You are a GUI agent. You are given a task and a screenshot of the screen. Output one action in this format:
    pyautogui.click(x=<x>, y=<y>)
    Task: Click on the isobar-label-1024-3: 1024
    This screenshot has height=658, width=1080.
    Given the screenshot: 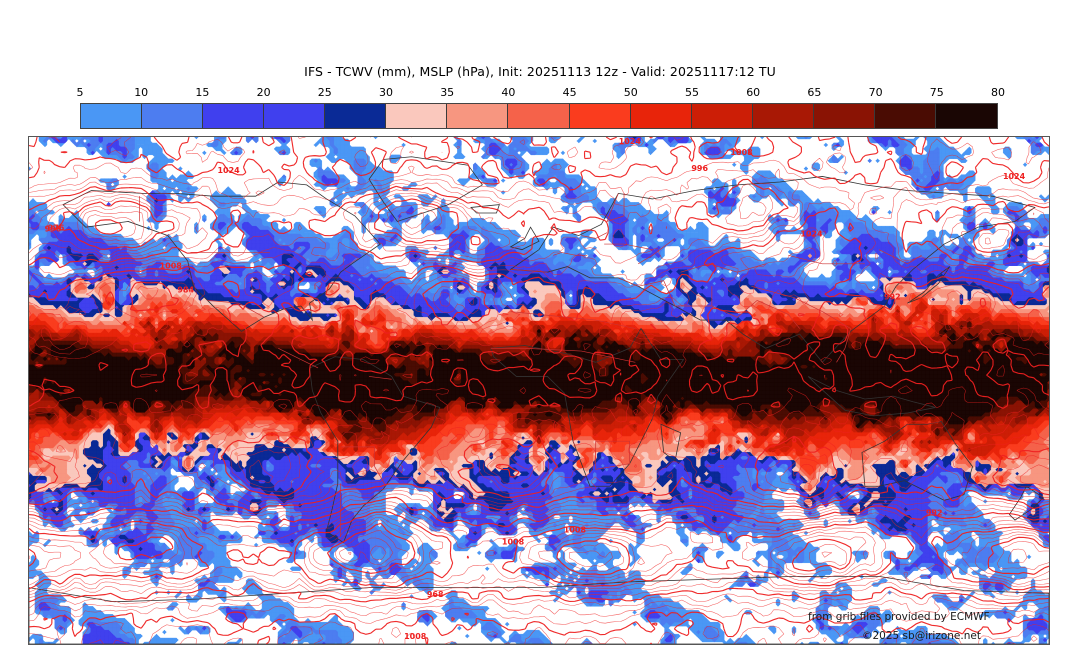 What is the action you would take?
    pyautogui.click(x=1014, y=176)
    